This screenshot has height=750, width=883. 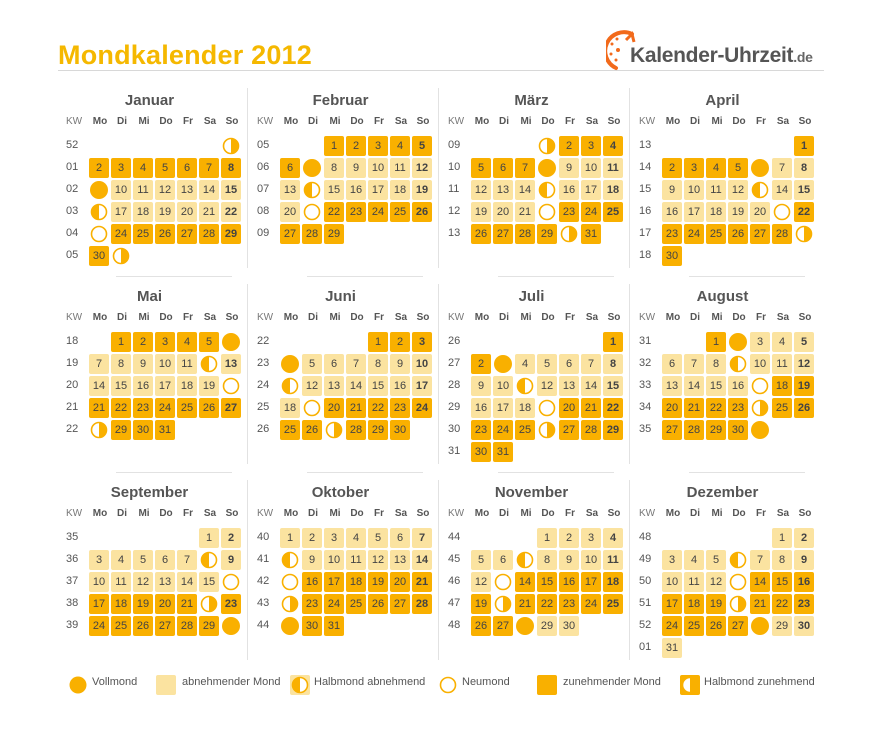 I want to click on day-cell: 1, so click(x=547, y=538).